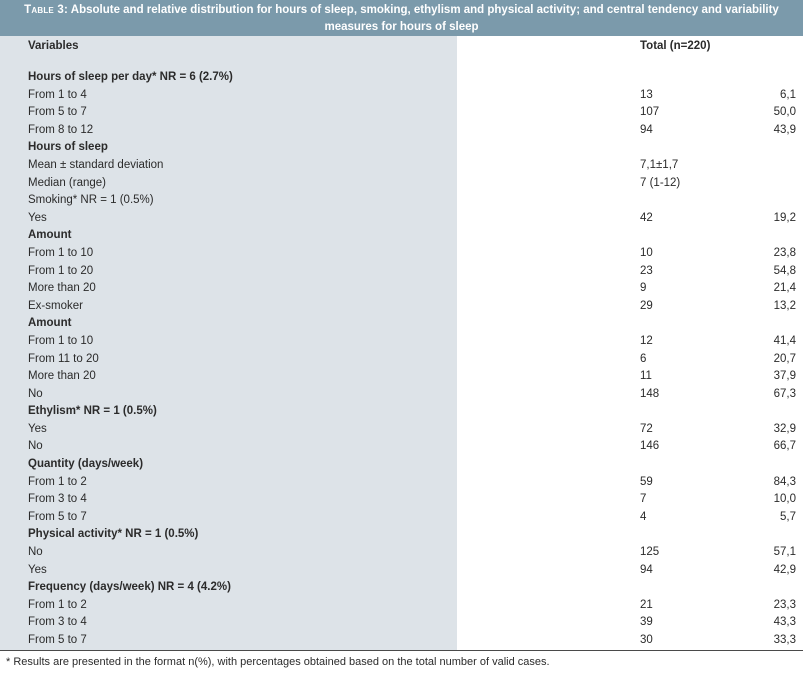 This screenshot has height=681, width=803. What do you see at coordinates (86, 464) in the screenshot?
I see `row-label: Quantity (days/week)` at bounding box center [86, 464].